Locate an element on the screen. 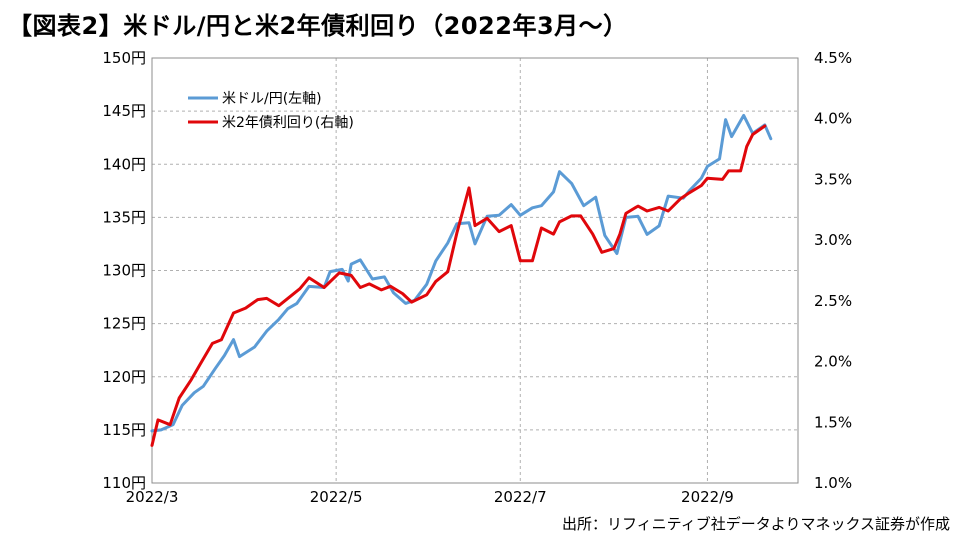 The height and width of the screenshot is (540, 960). x-tick-label: 2022/3 is located at coordinates (152, 497).